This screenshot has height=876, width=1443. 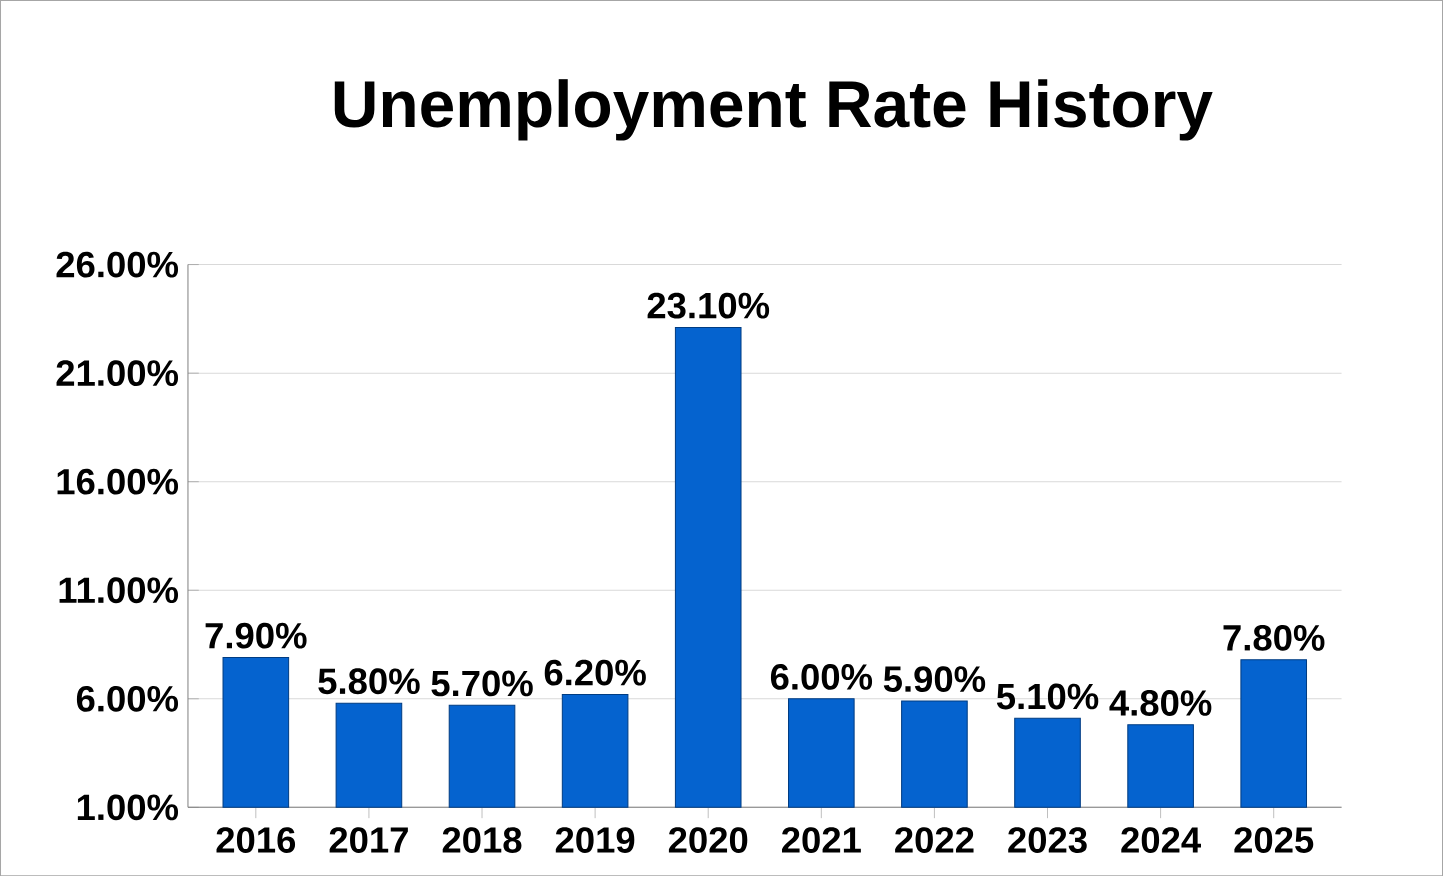 What do you see at coordinates (119, 590) in the screenshot?
I see `y-tick-label: 11.00%` at bounding box center [119, 590].